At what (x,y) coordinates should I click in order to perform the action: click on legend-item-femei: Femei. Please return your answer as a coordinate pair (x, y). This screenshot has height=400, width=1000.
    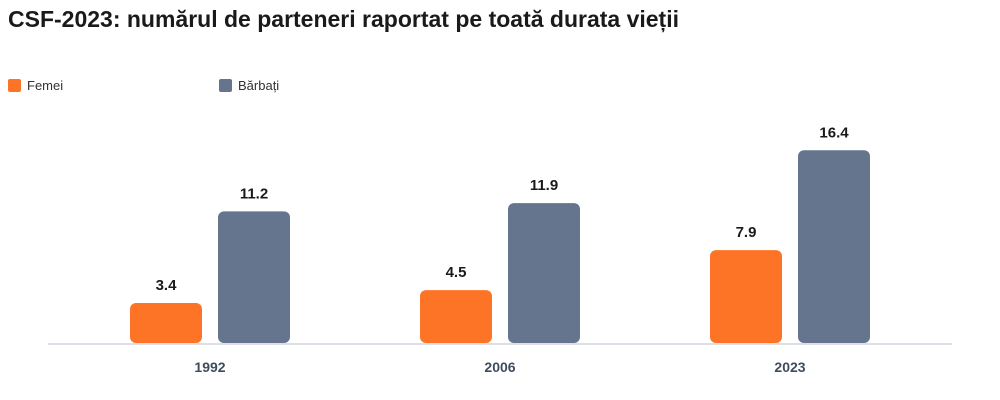
    Looking at the image, I should click on (35, 85).